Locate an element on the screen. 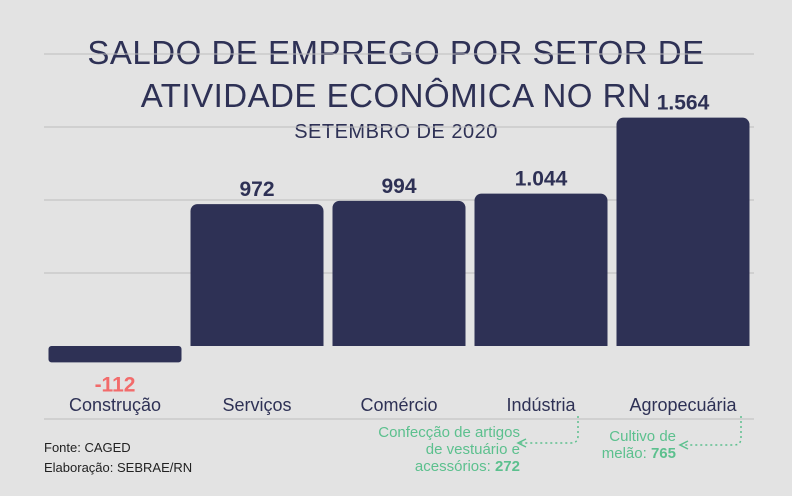  data-label-4: 1.044 is located at coordinates (541, 179).